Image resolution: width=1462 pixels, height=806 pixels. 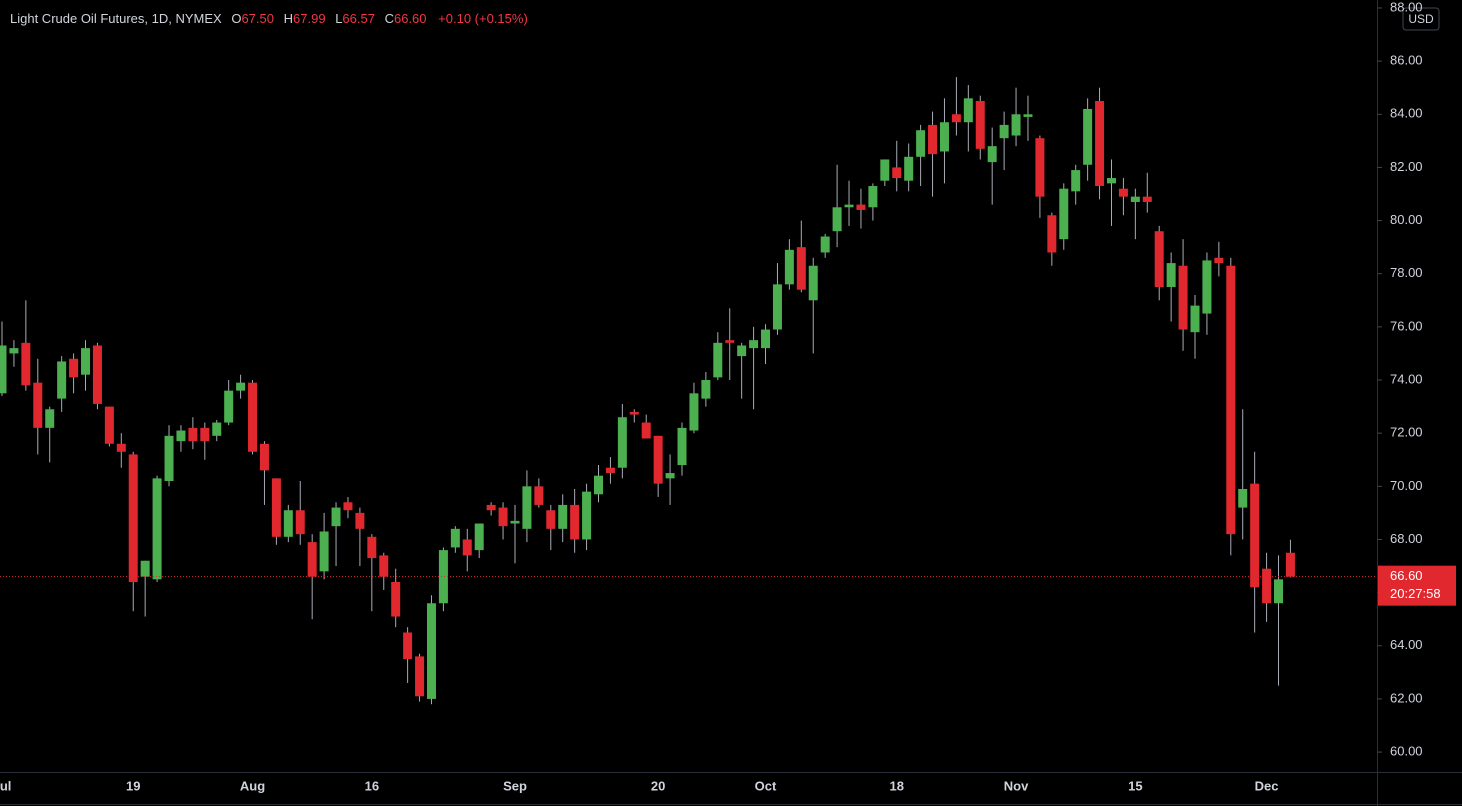 I want to click on last-price-badge, so click(x=1417, y=585).